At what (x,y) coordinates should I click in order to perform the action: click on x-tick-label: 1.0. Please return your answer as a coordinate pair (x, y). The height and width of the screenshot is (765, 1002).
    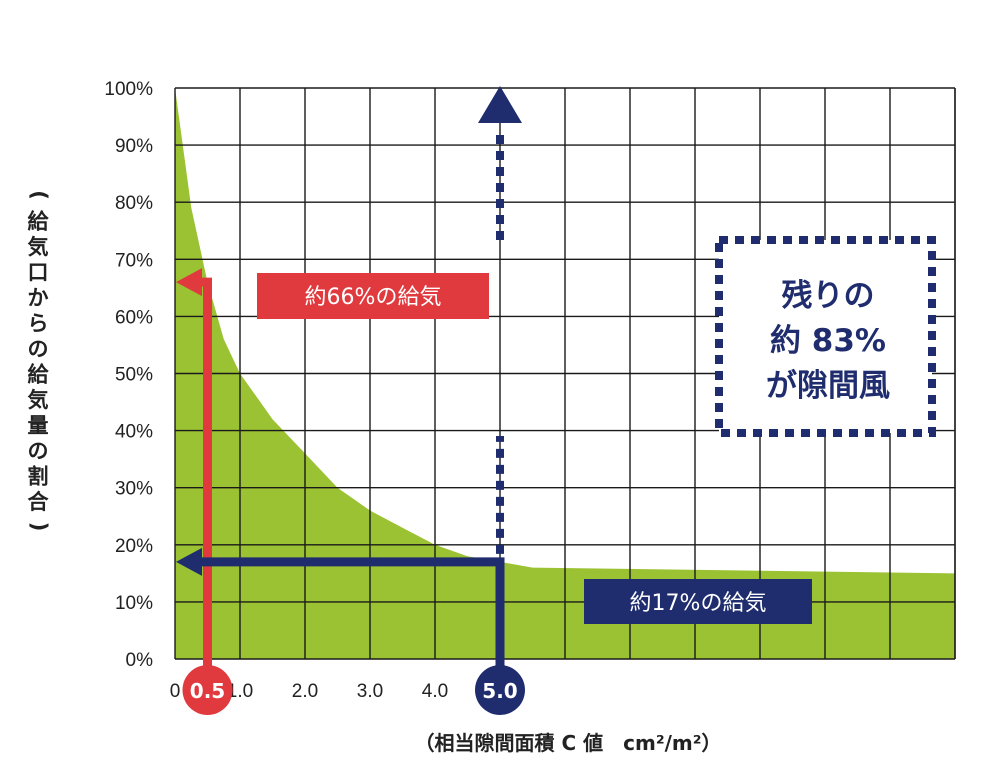
    Looking at the image, I should click on (240, 691).